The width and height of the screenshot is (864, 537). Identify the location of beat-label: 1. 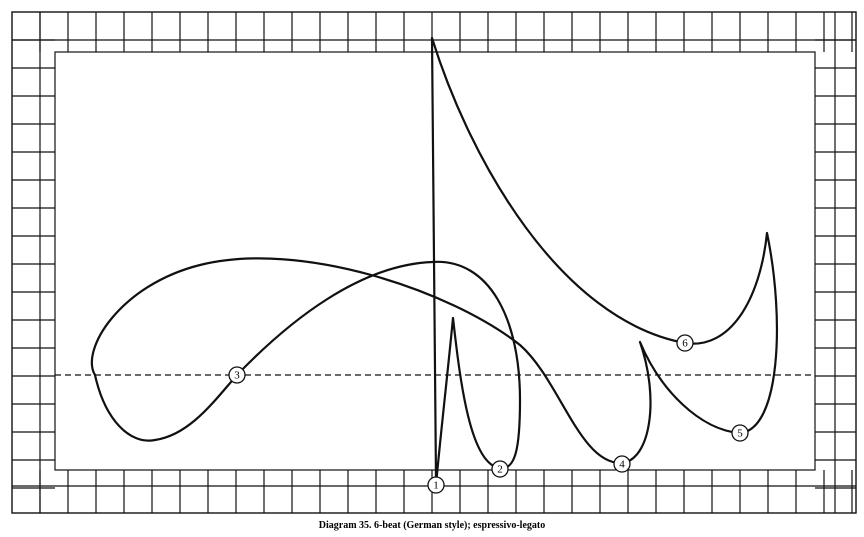
(436, 486).